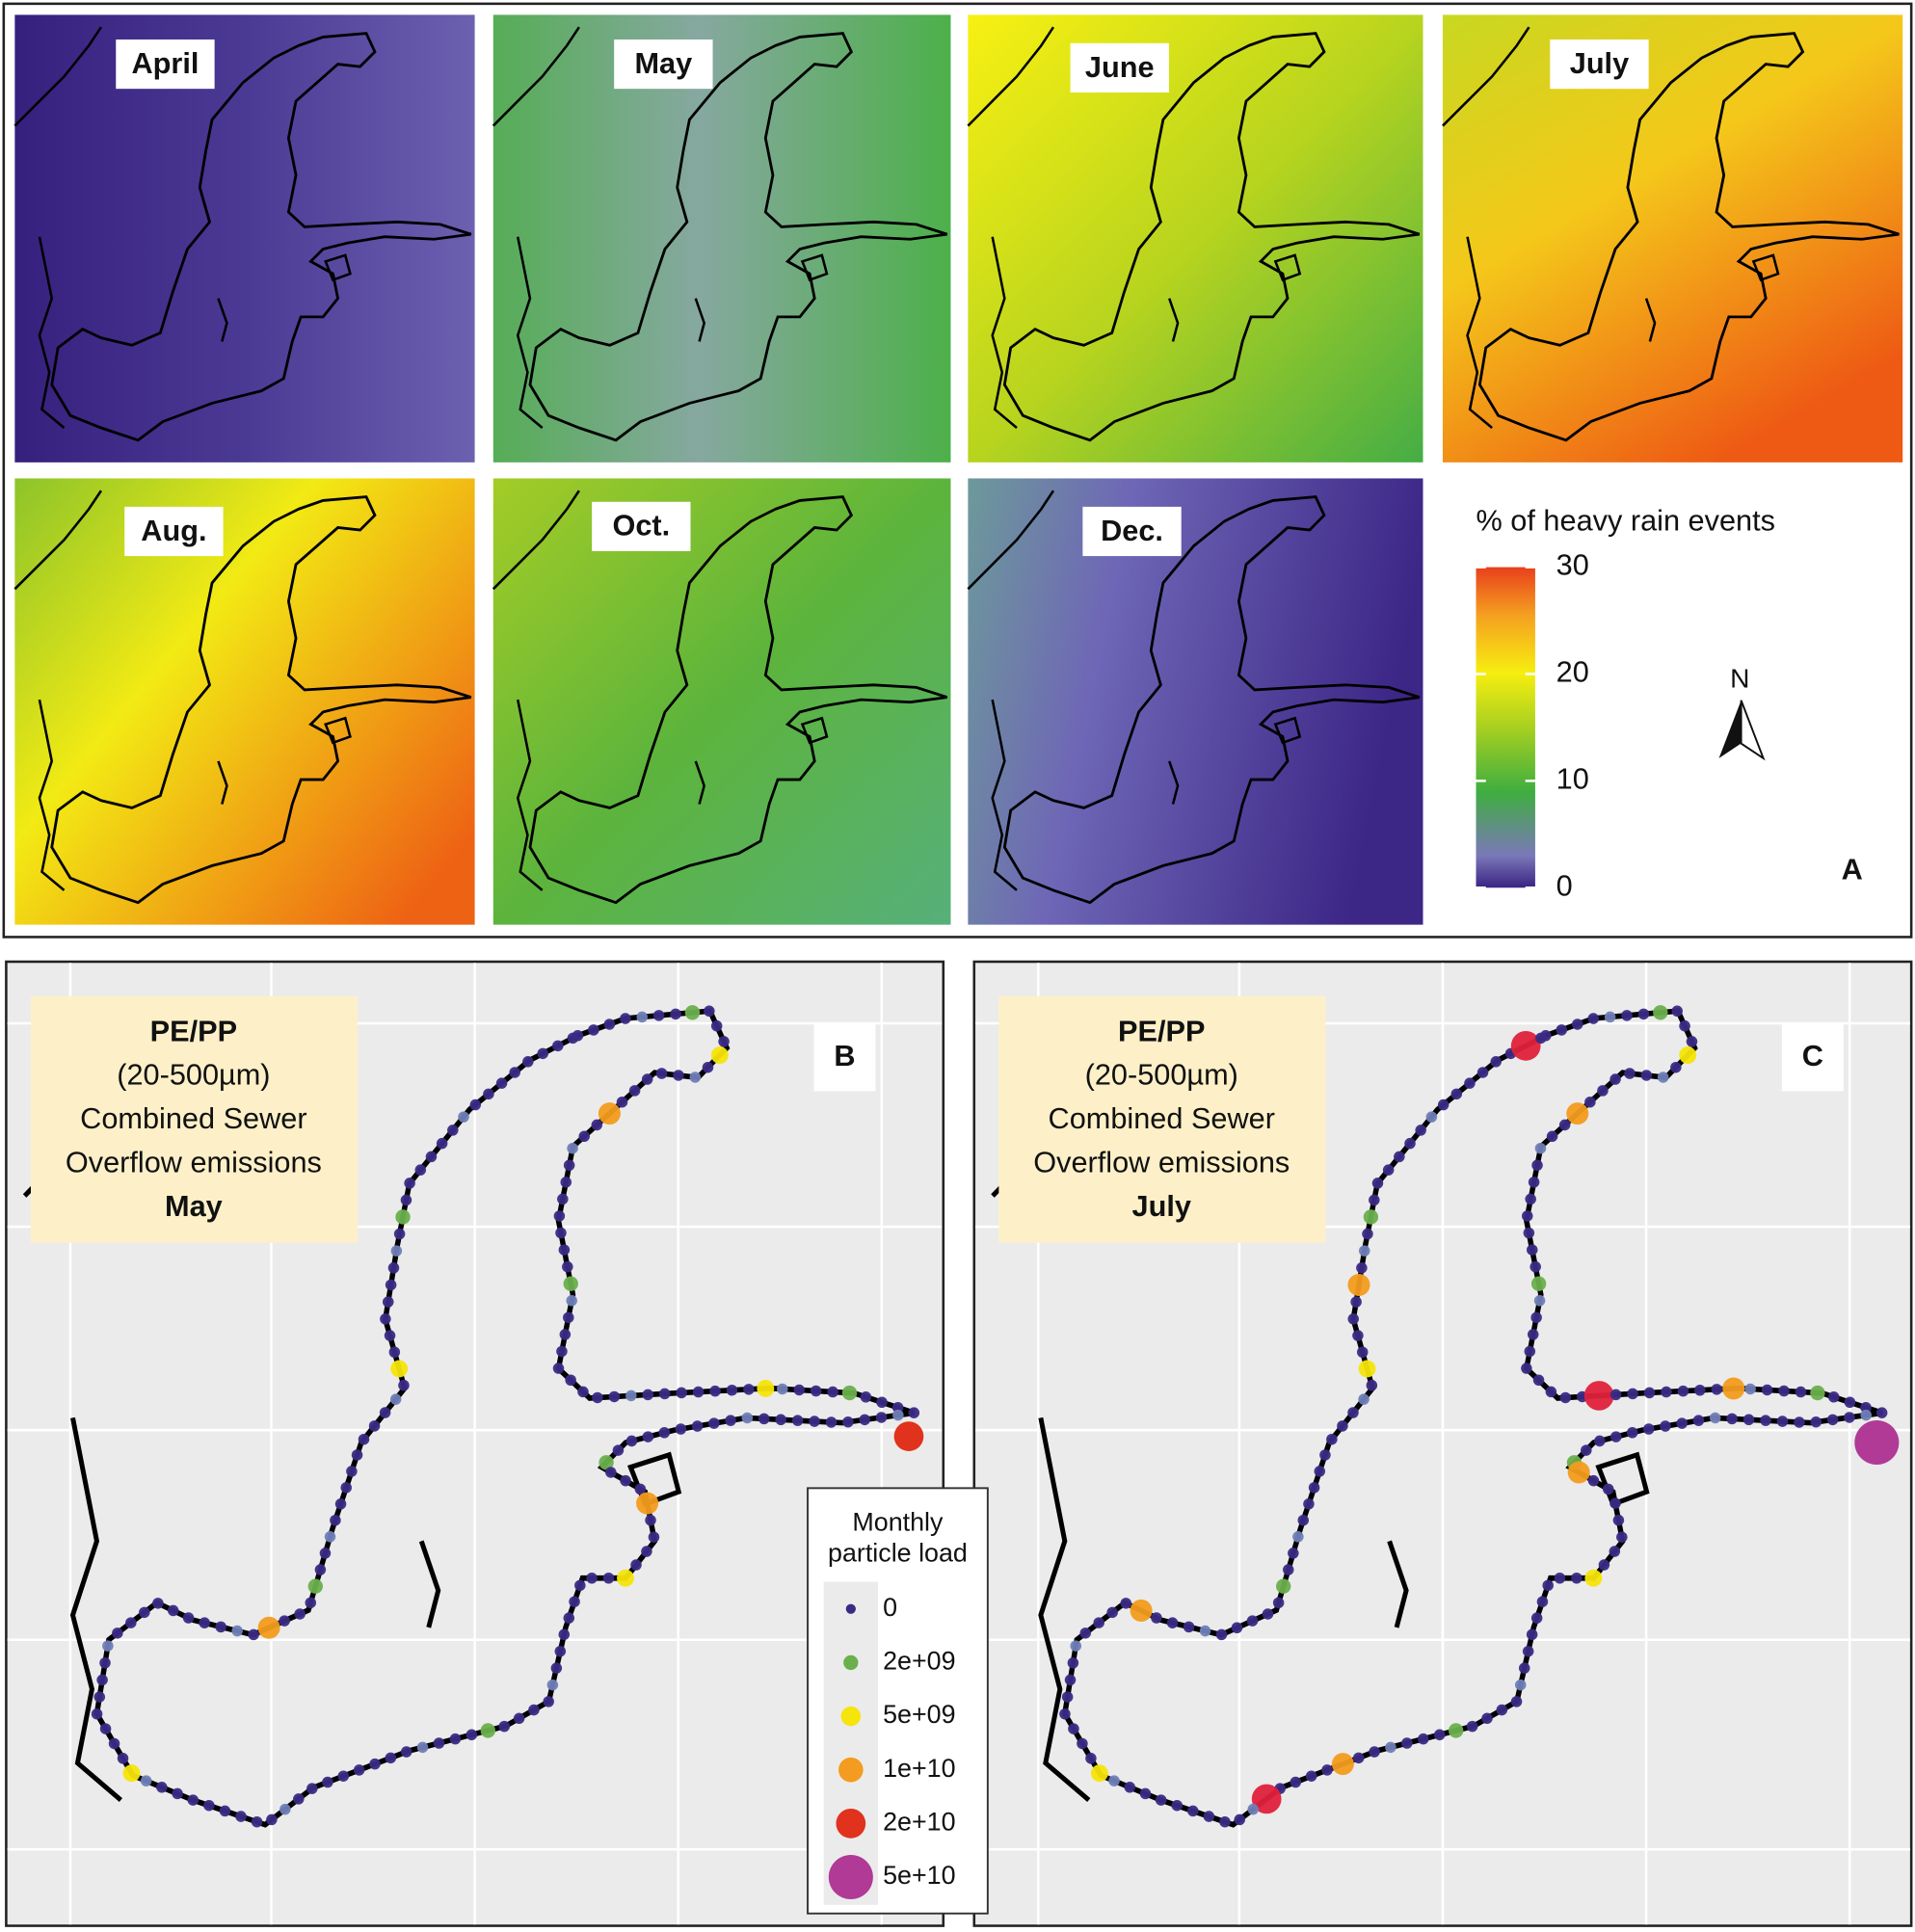 The width and height of the screenshot is (1915, 1932). What do you see at coordinates (1564, 885) in the screenshot?
I see `colorbar-tick-label: 0` at bounding box center [1564, 885].